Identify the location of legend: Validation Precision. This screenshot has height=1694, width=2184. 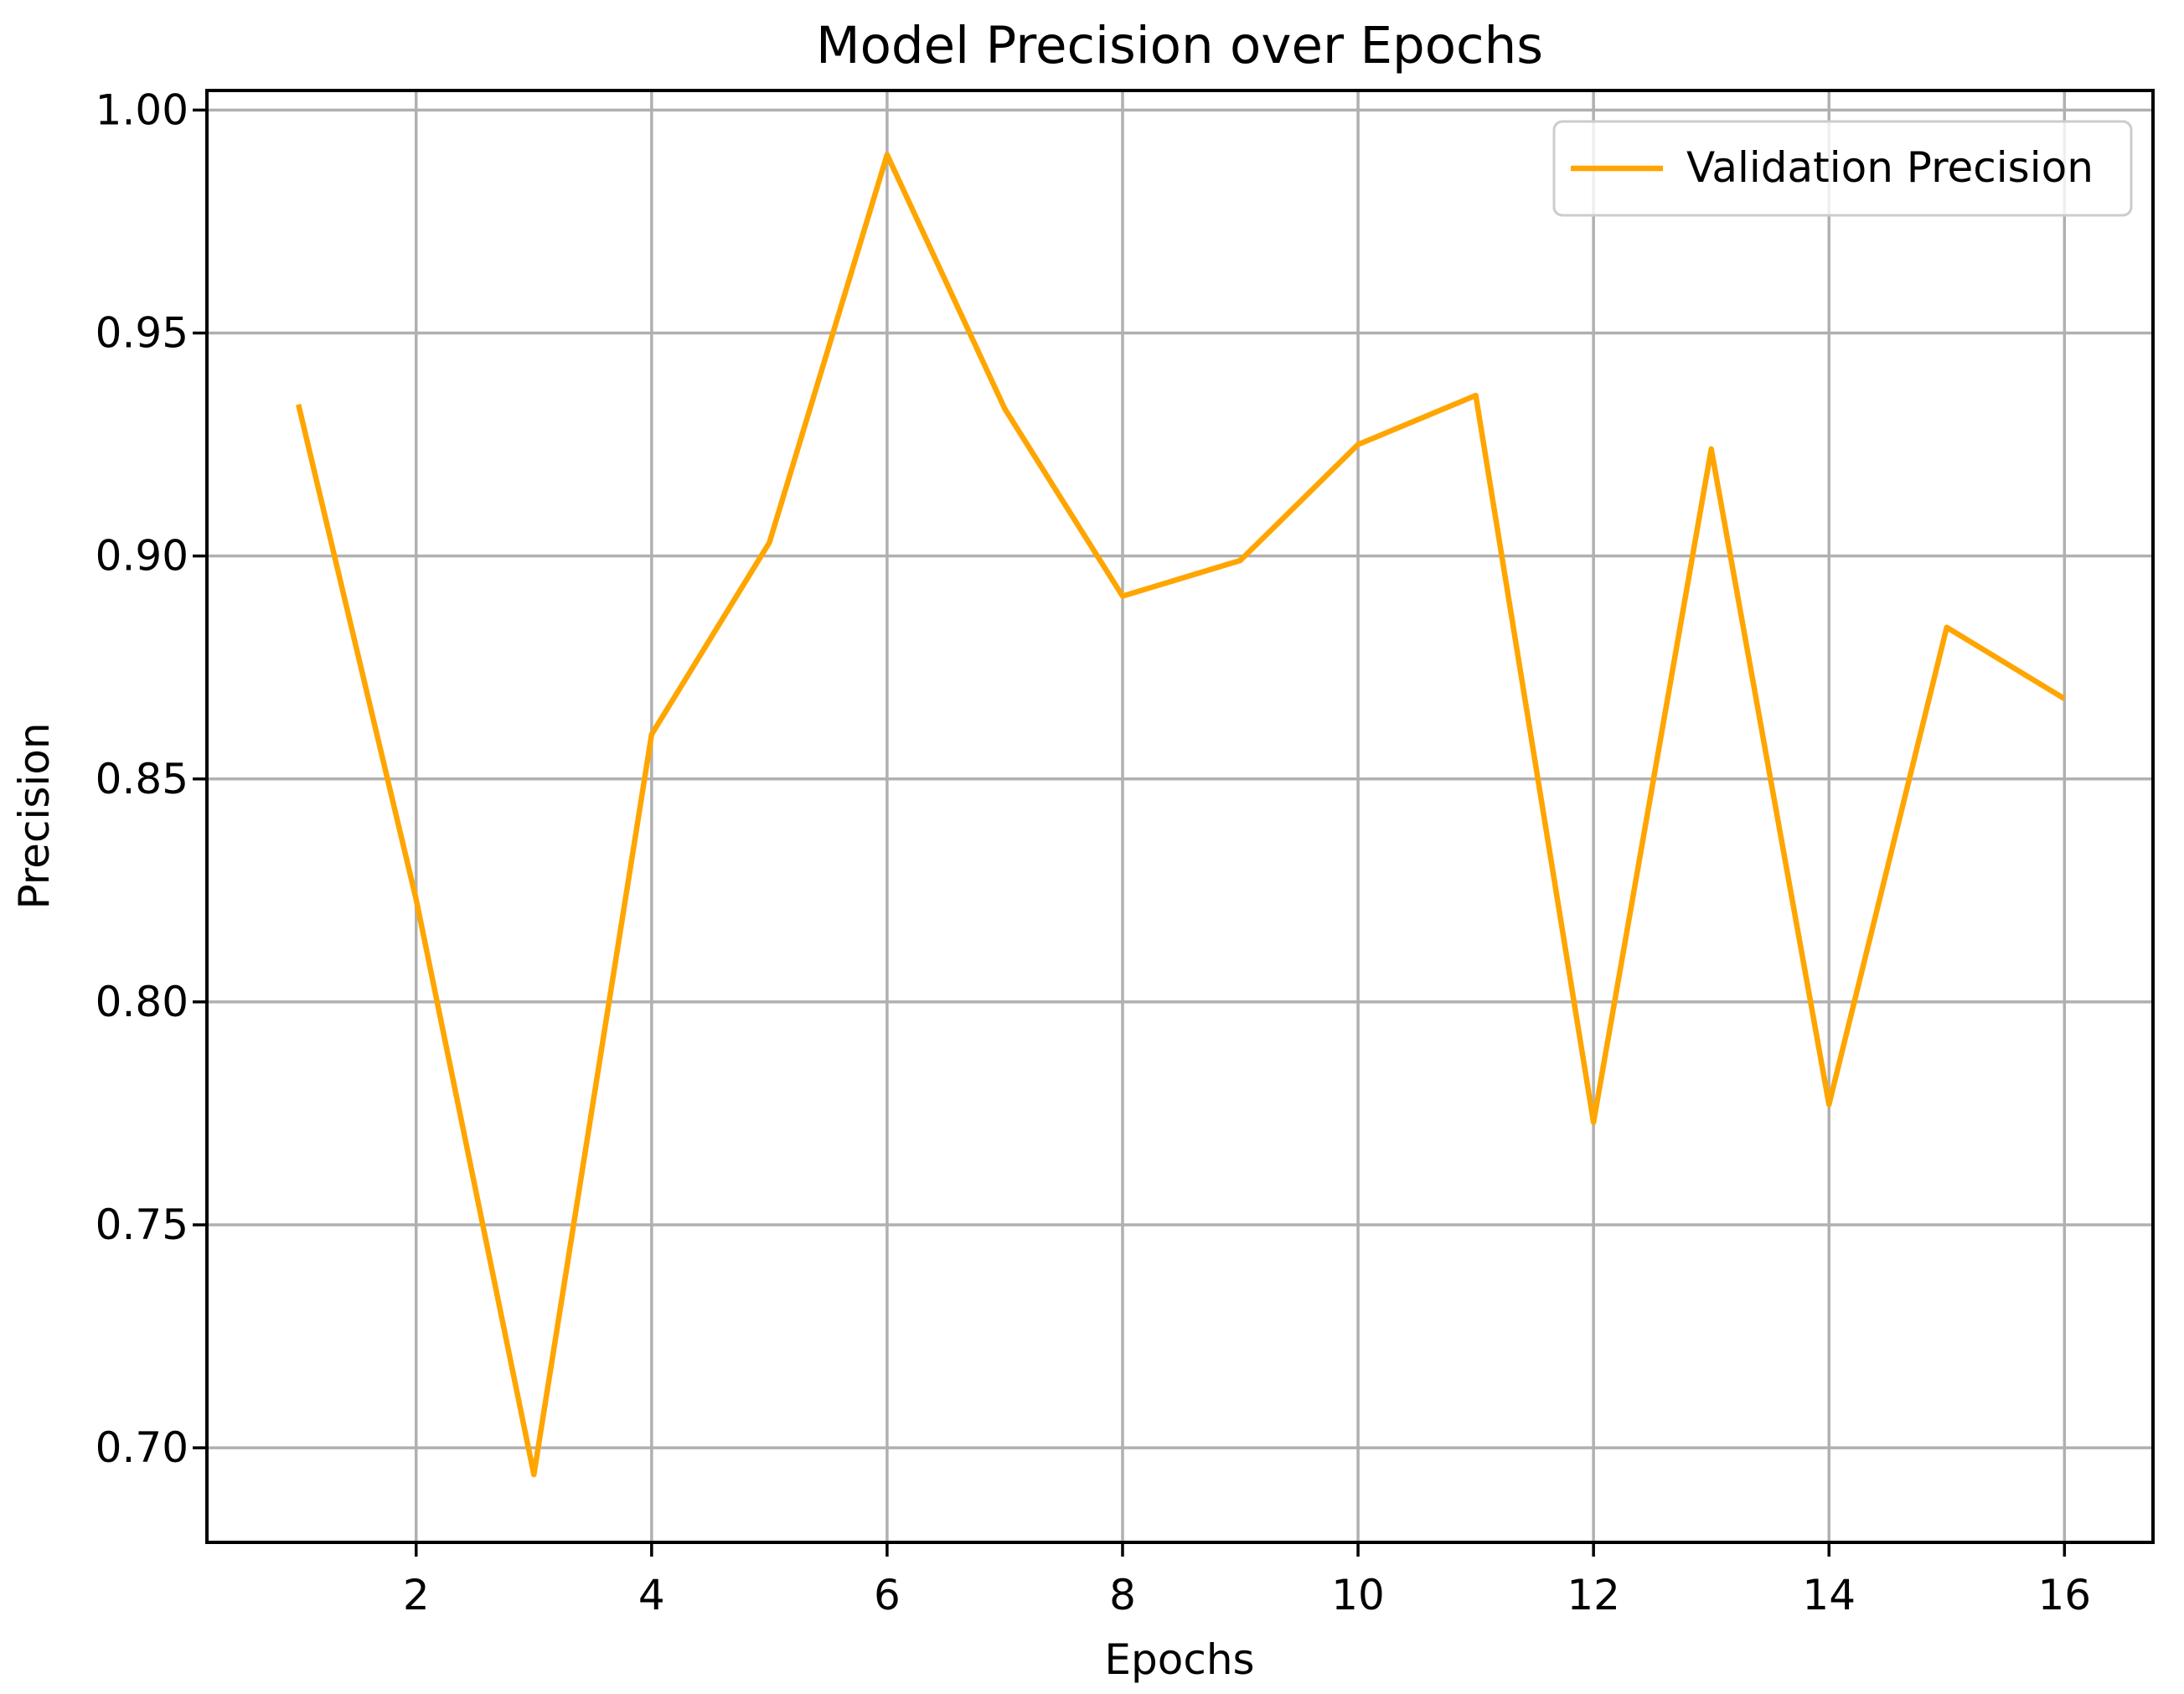
(1842, 169).